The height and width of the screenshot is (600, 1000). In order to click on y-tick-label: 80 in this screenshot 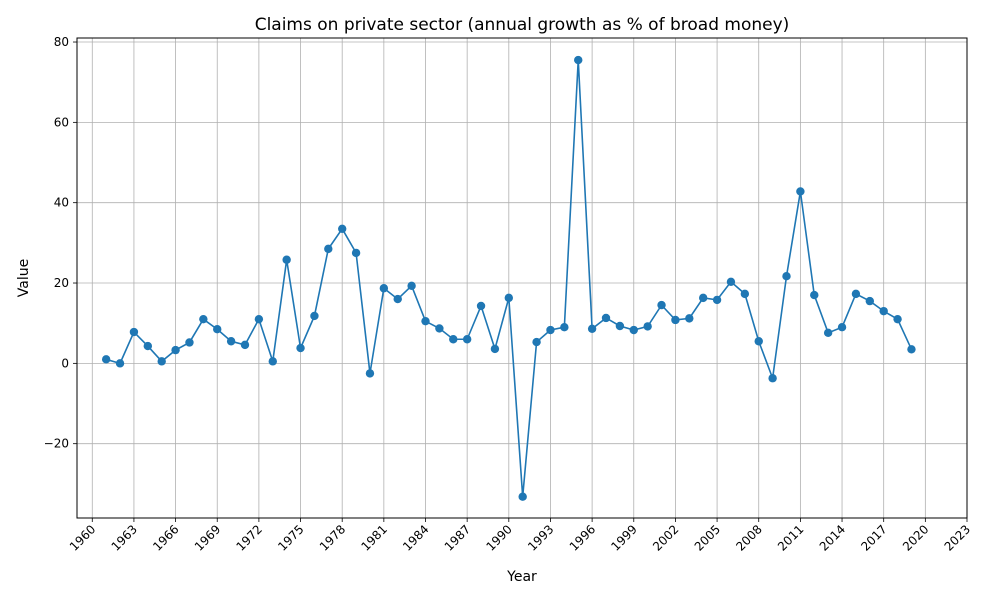, I will do `click(61, 42)`.